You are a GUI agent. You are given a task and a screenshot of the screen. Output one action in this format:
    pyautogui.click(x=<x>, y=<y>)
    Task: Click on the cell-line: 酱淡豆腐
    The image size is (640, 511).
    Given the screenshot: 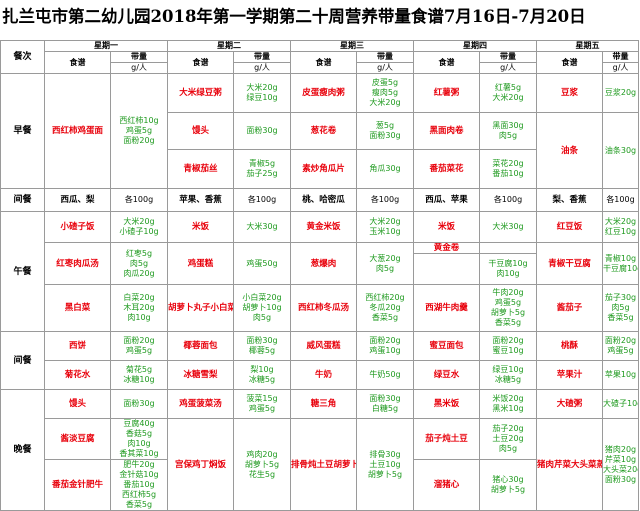 What is the action you would take?
    pyautogui.click(x=77, y=439)
    